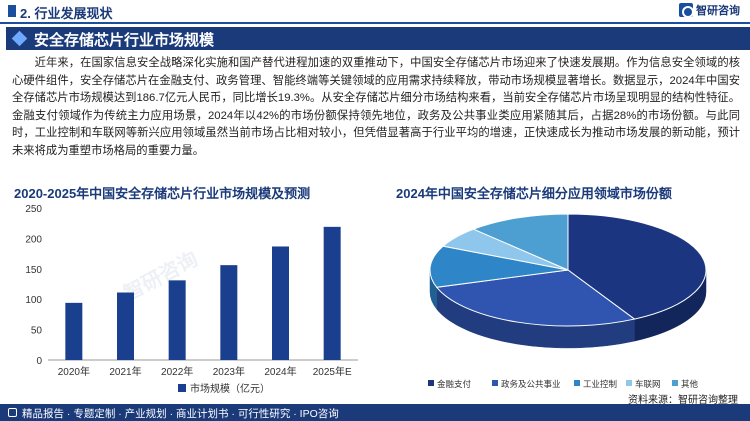  I want to click on x-tick-label: 2023年, so click(229, 371).